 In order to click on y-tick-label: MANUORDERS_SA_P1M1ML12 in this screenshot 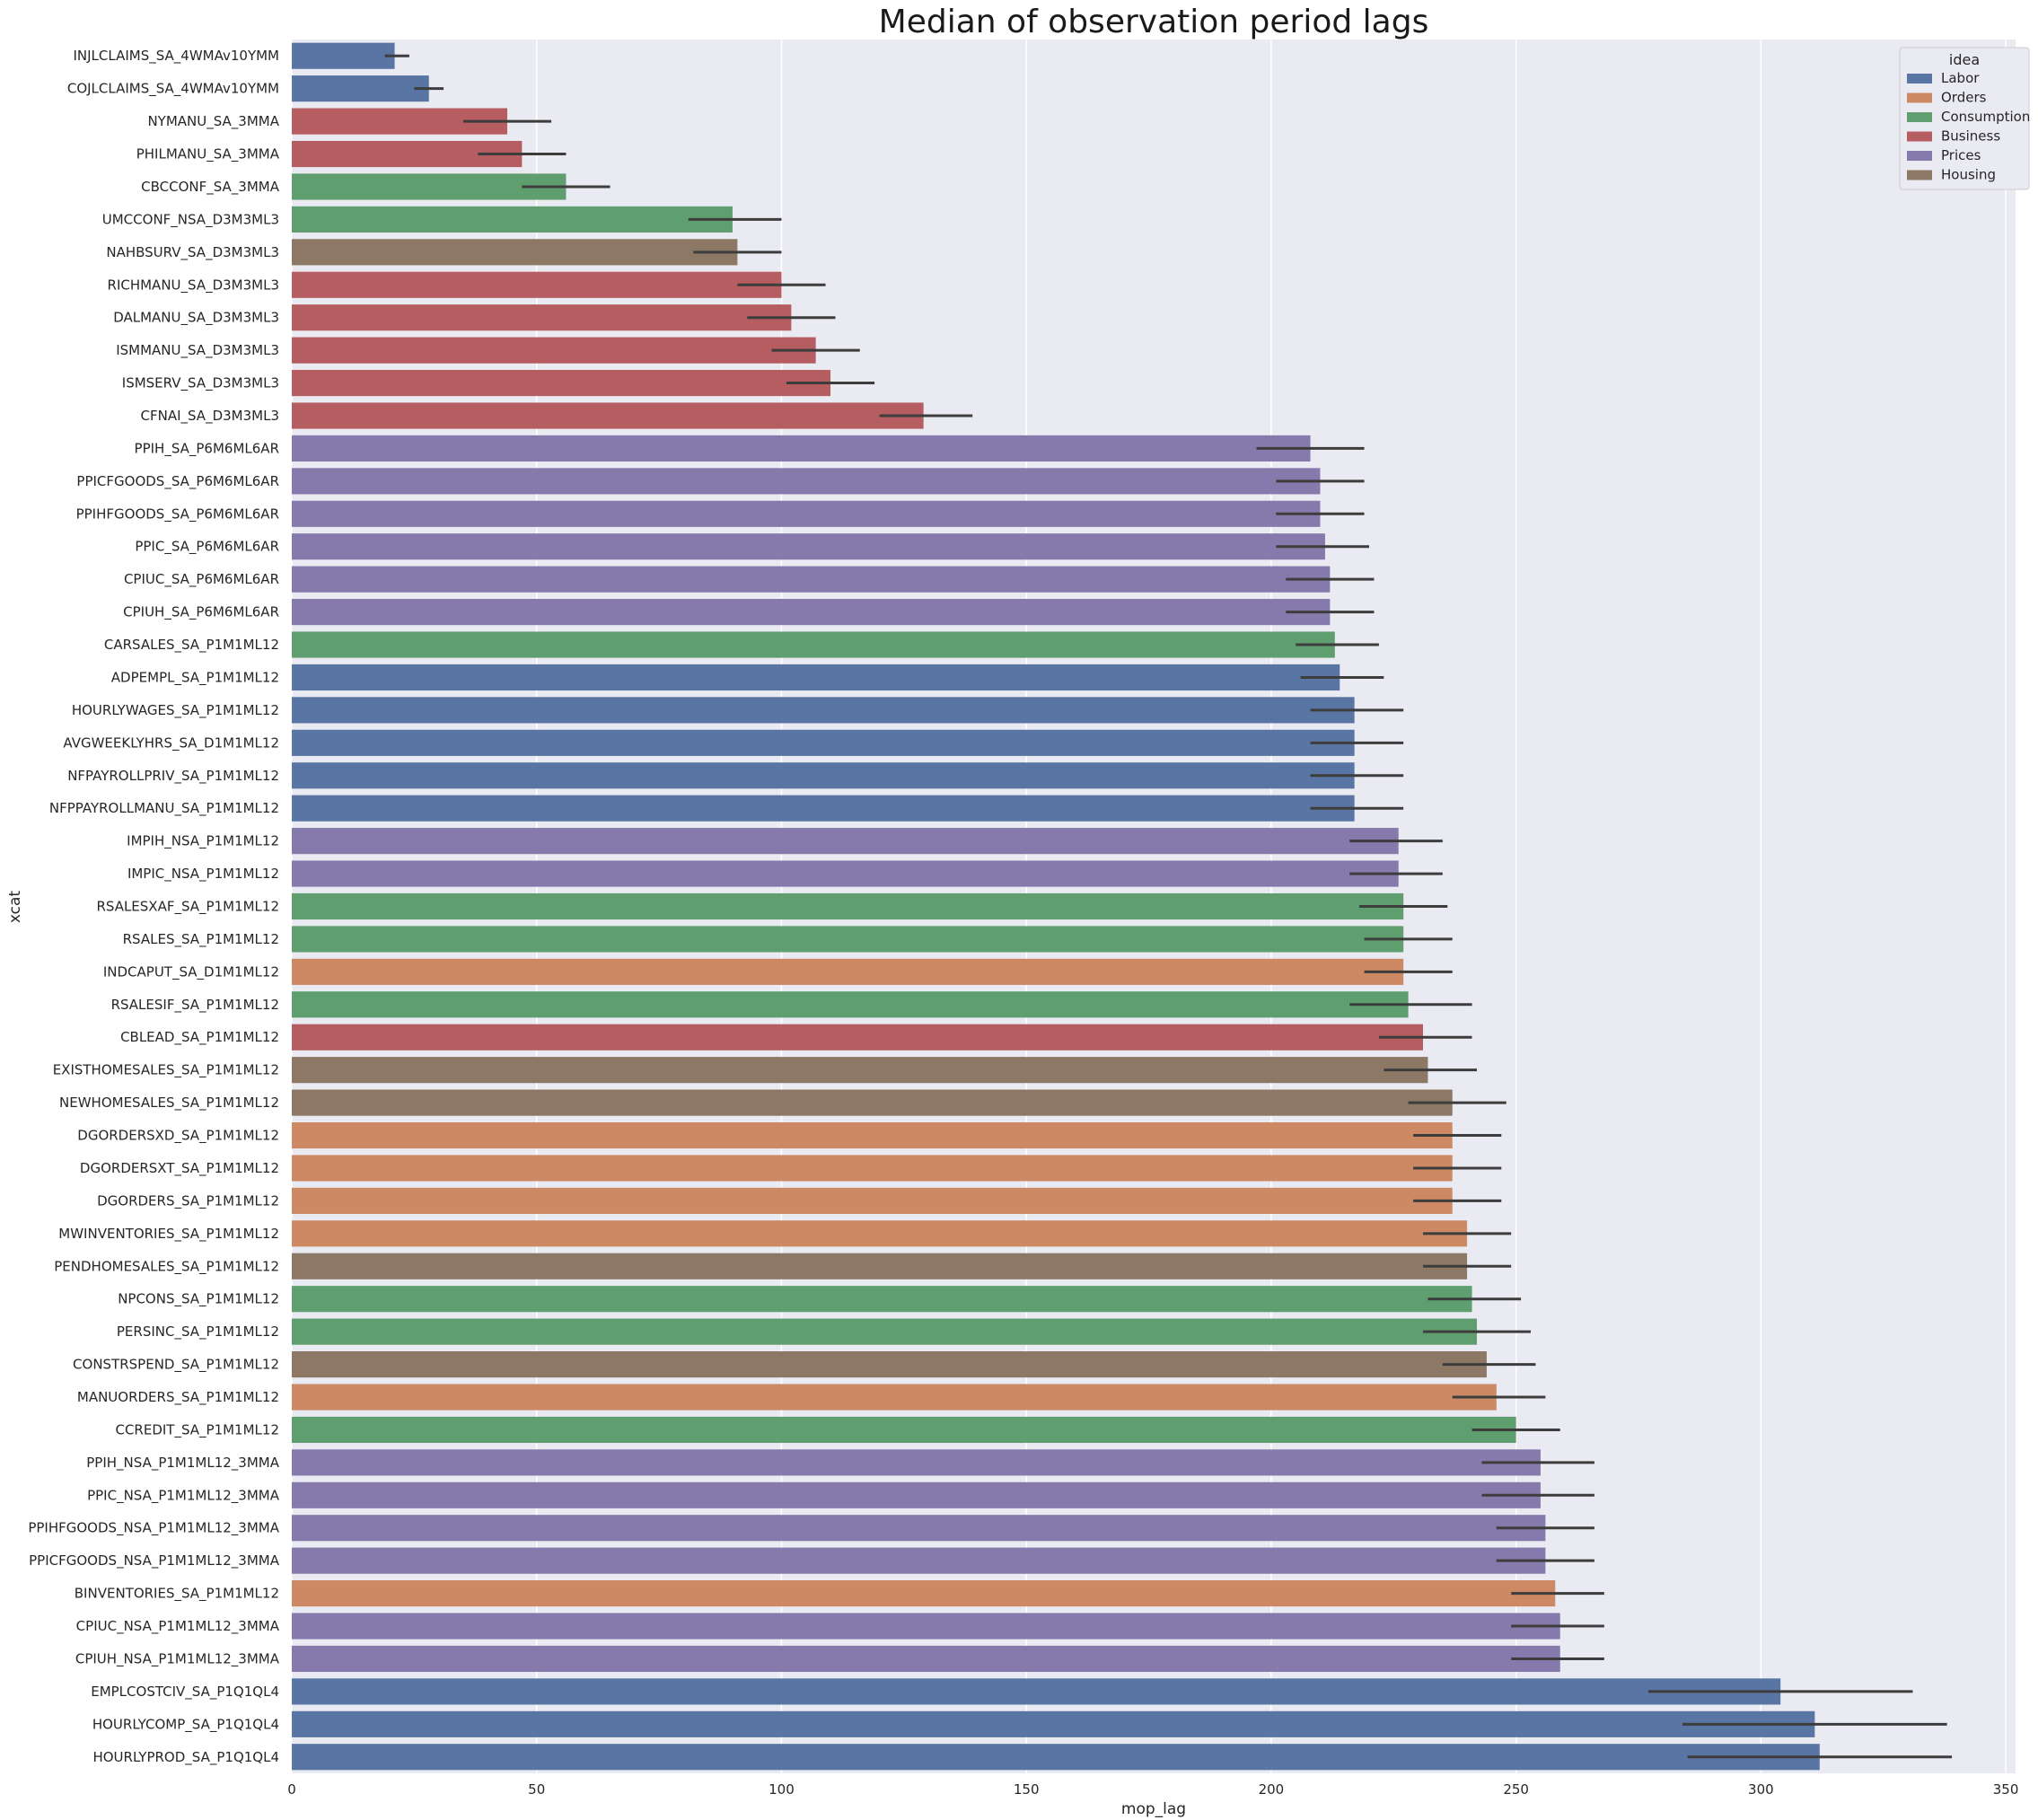, I will do `click(178, 1398)`.